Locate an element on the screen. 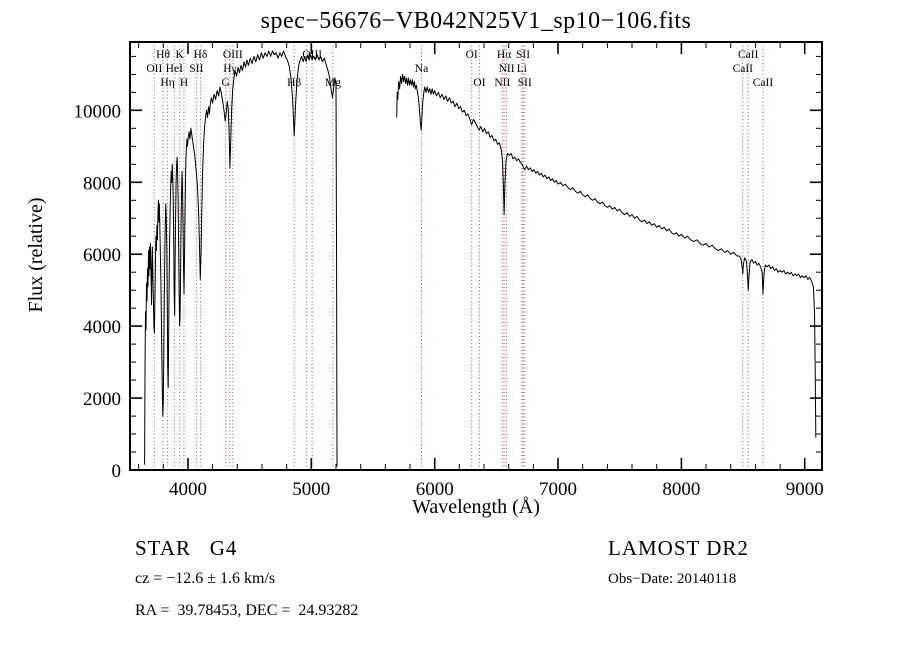  spectral-line-label: Hθ is located at coordinates (163, 55).